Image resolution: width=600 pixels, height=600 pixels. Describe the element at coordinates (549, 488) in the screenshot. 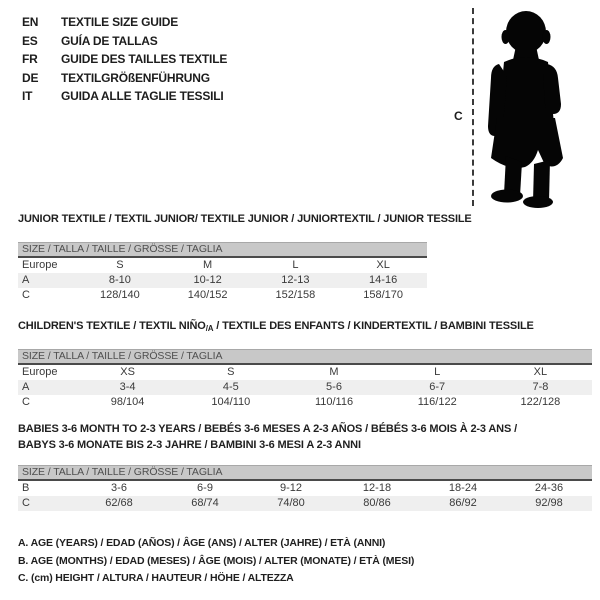

I see `size-cell: 24-36` at that location.